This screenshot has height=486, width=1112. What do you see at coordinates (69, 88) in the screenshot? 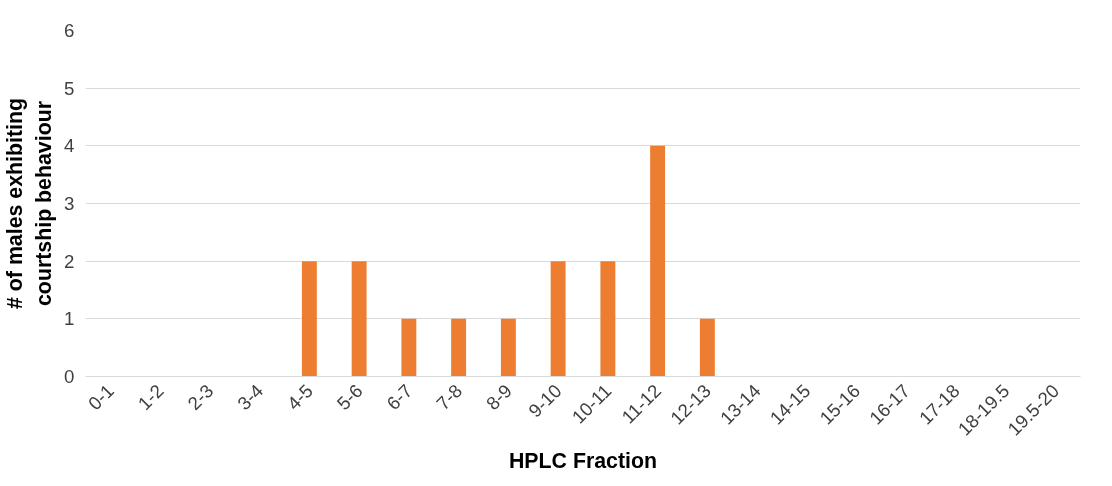
I see `y-tick-label: 5` at bounding box center [69, 88].